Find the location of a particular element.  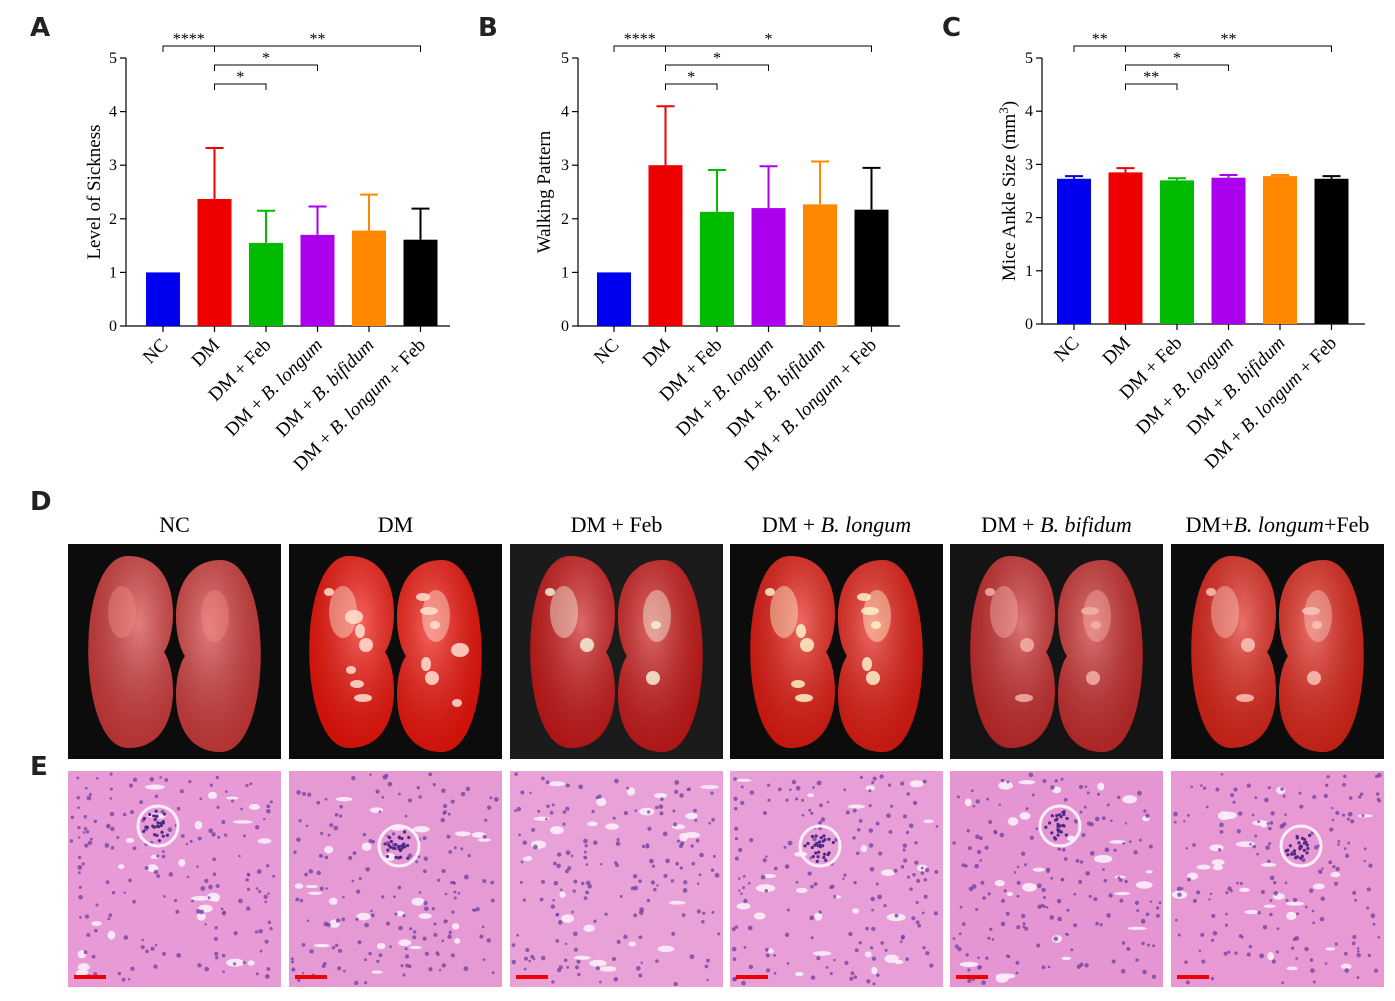

photo-column-title: DM + B. longum is located at coordinates (836, 524).